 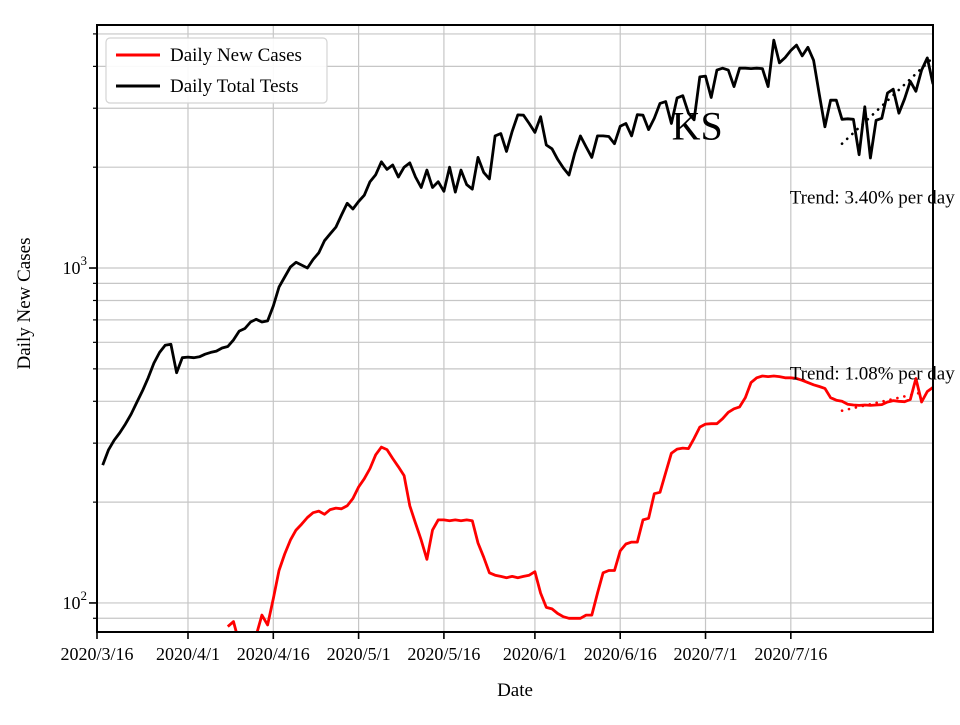 I want to click on annotation-trend-label: Trend: 1.08% per day, so click(x=872, y=374).